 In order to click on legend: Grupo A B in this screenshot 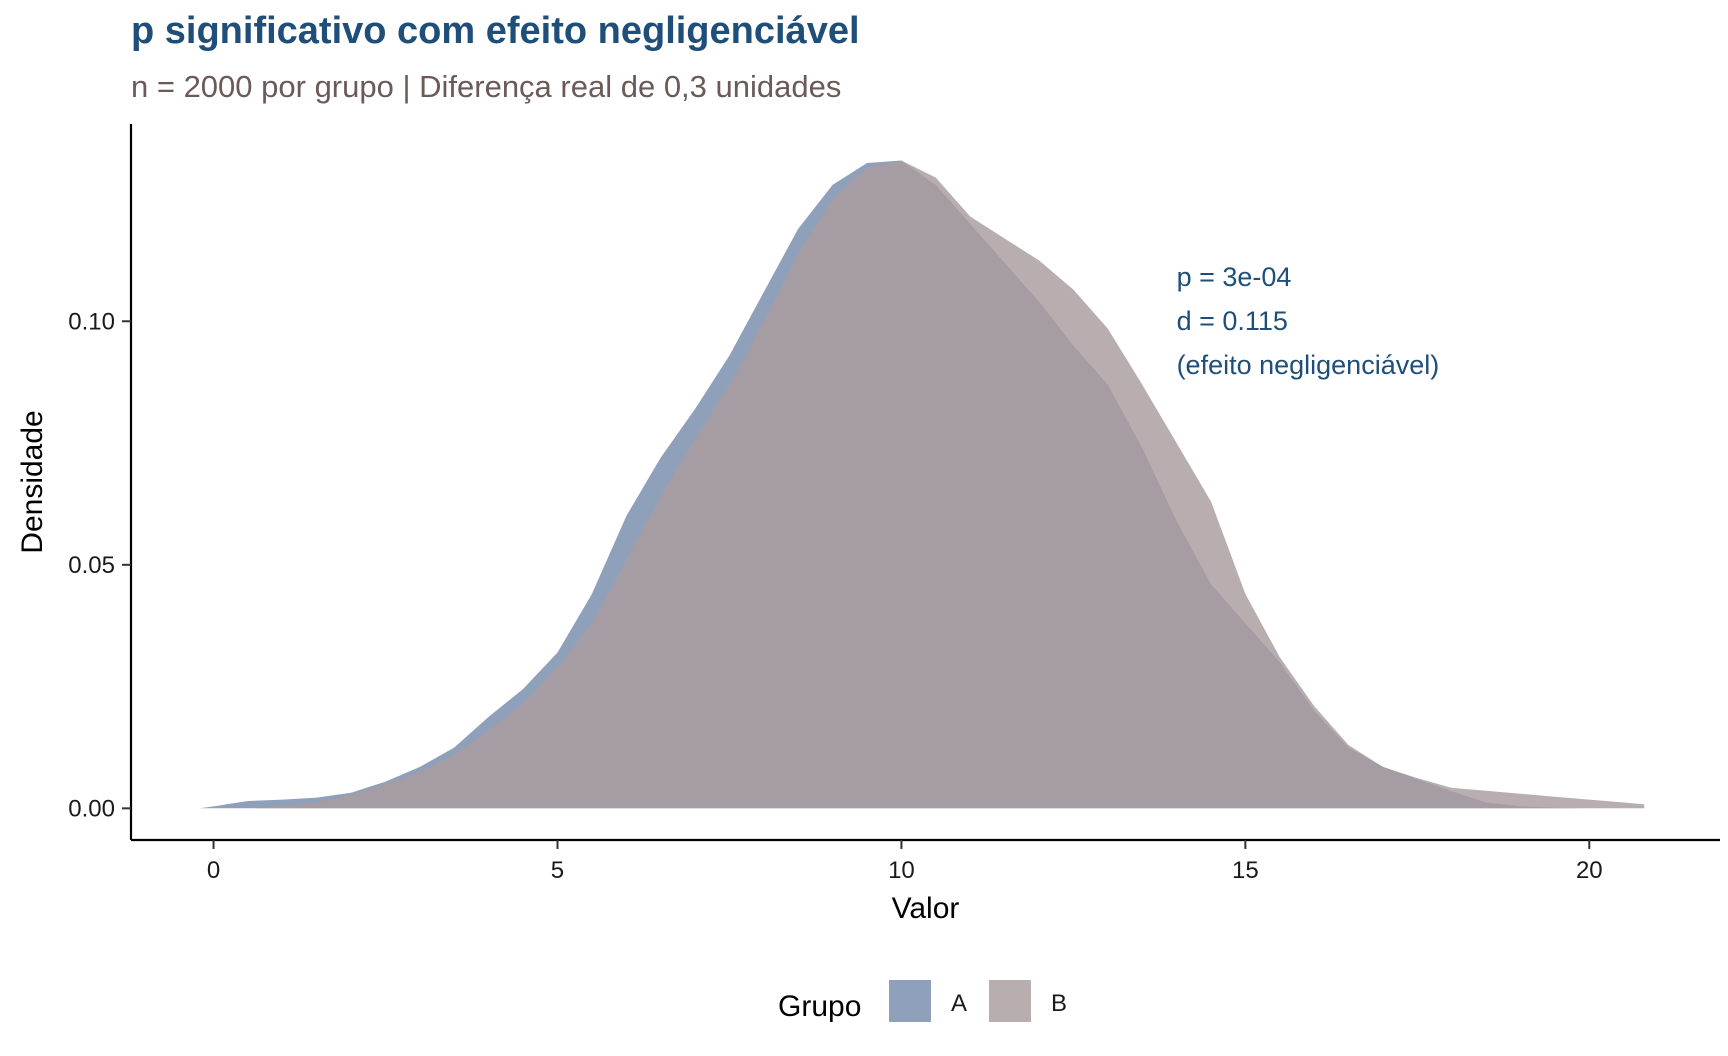, I will do `click(922, 1001)`.